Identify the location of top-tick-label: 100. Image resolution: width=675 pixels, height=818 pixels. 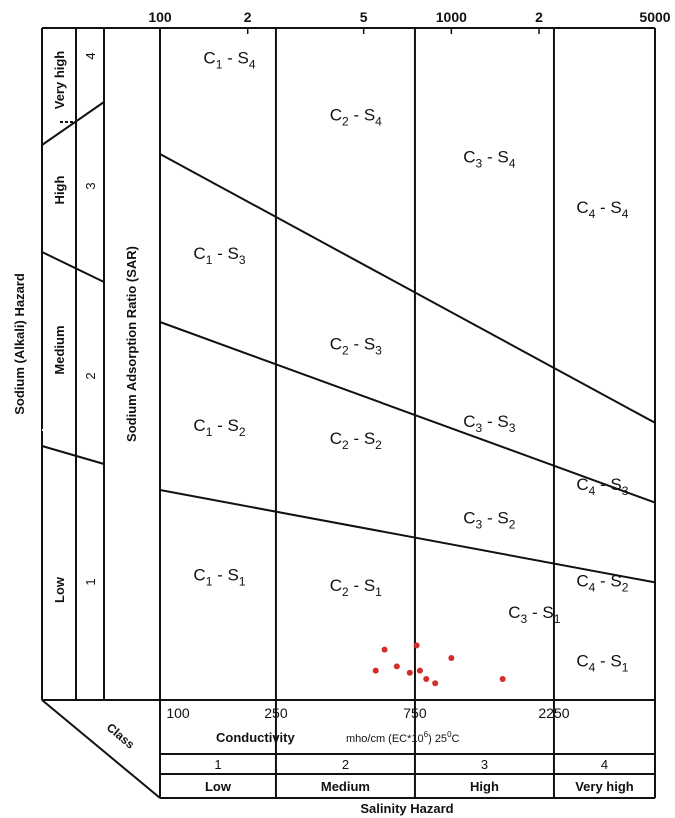
(160, 17).